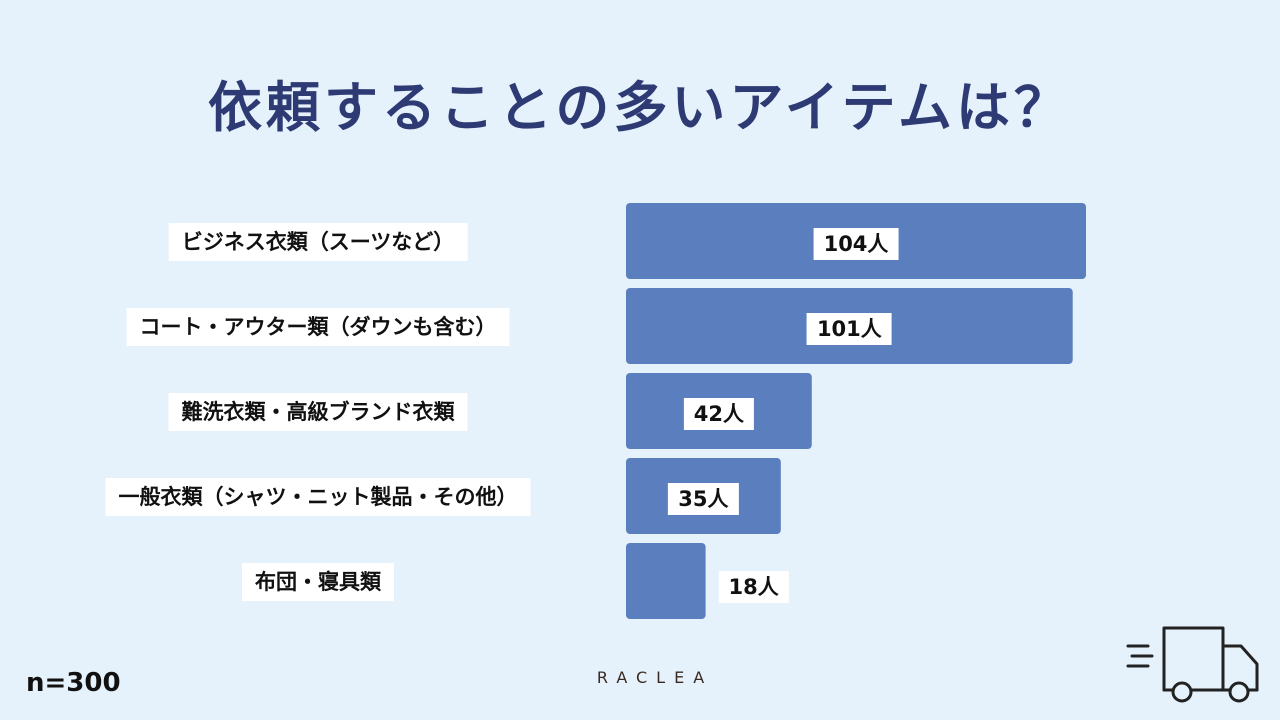 Image resolution: width=1280 pixels, height=720 pixels. I want to click on category-label: 一般衣類（シャツ・ニット製品・その他）, so click(318, 497).